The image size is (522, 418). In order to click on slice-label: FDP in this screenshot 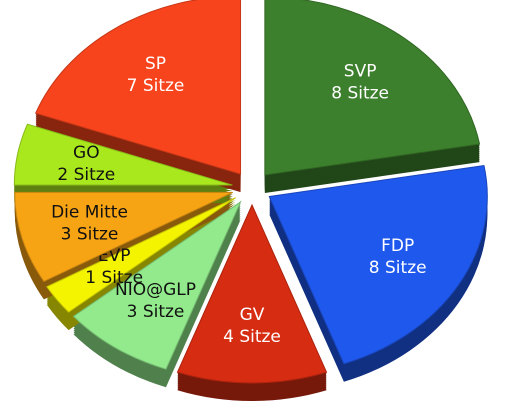, I will do `click(397, 246)`.